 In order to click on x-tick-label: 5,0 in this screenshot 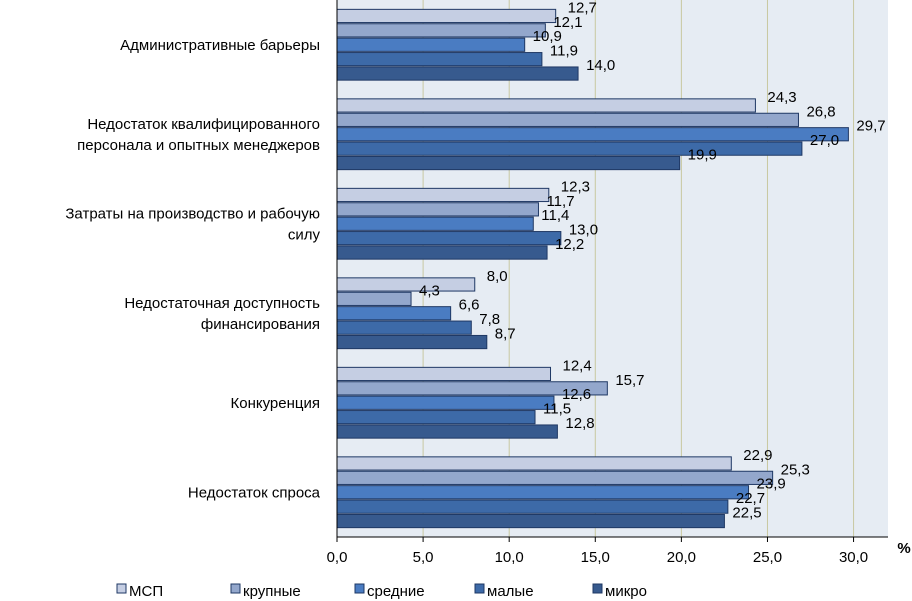, I will do `click(423, 557)`.